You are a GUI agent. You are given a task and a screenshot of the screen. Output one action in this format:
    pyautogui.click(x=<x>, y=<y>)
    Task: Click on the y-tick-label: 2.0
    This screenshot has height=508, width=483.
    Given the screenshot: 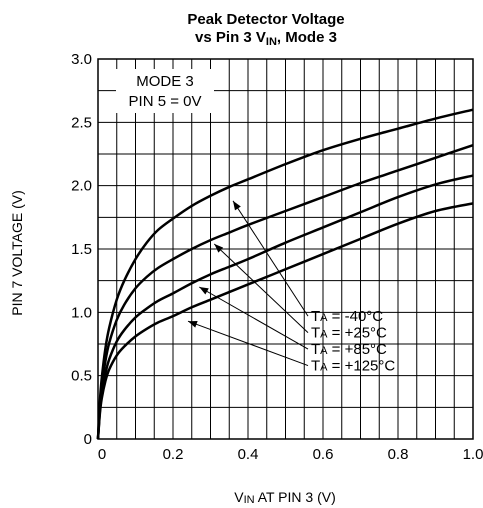 What is the action you would take?
    pyautogui.click(x=81, y=186)
    